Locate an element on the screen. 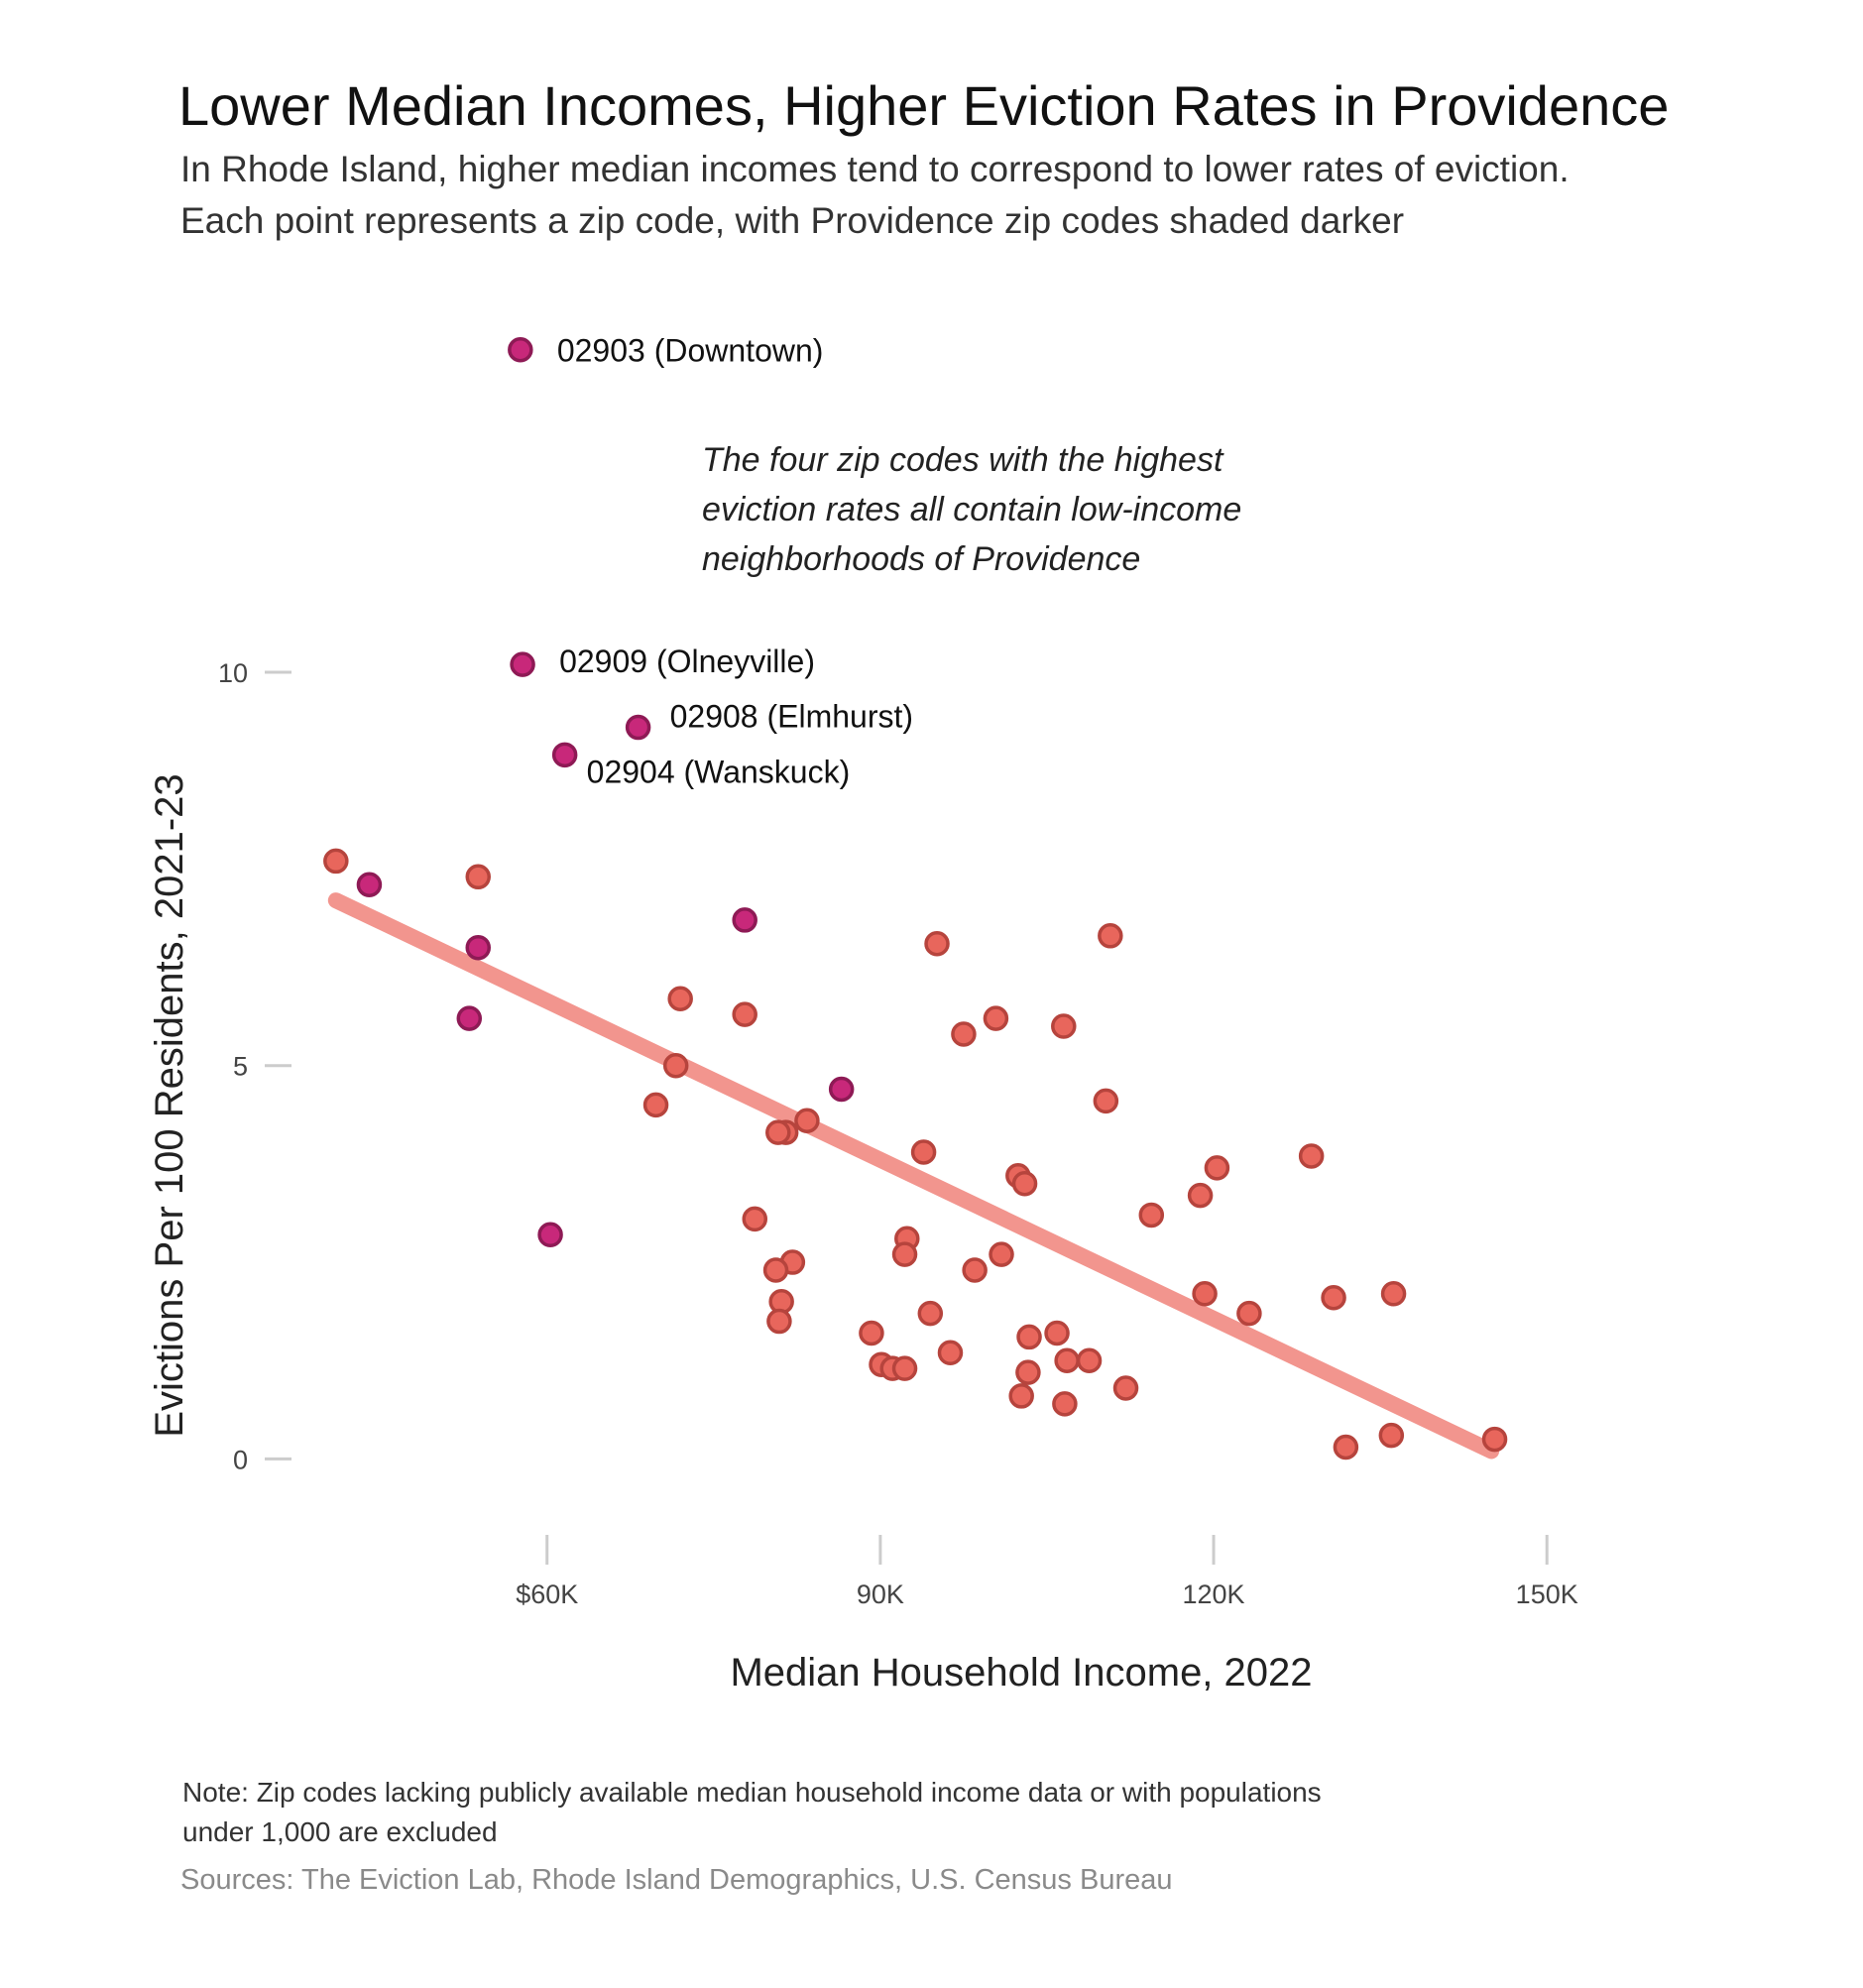 Image resolution: width=1863 pixels, height=1988 pixels. y-tick-label-0: 0 is located at coordinates (241, 1459).